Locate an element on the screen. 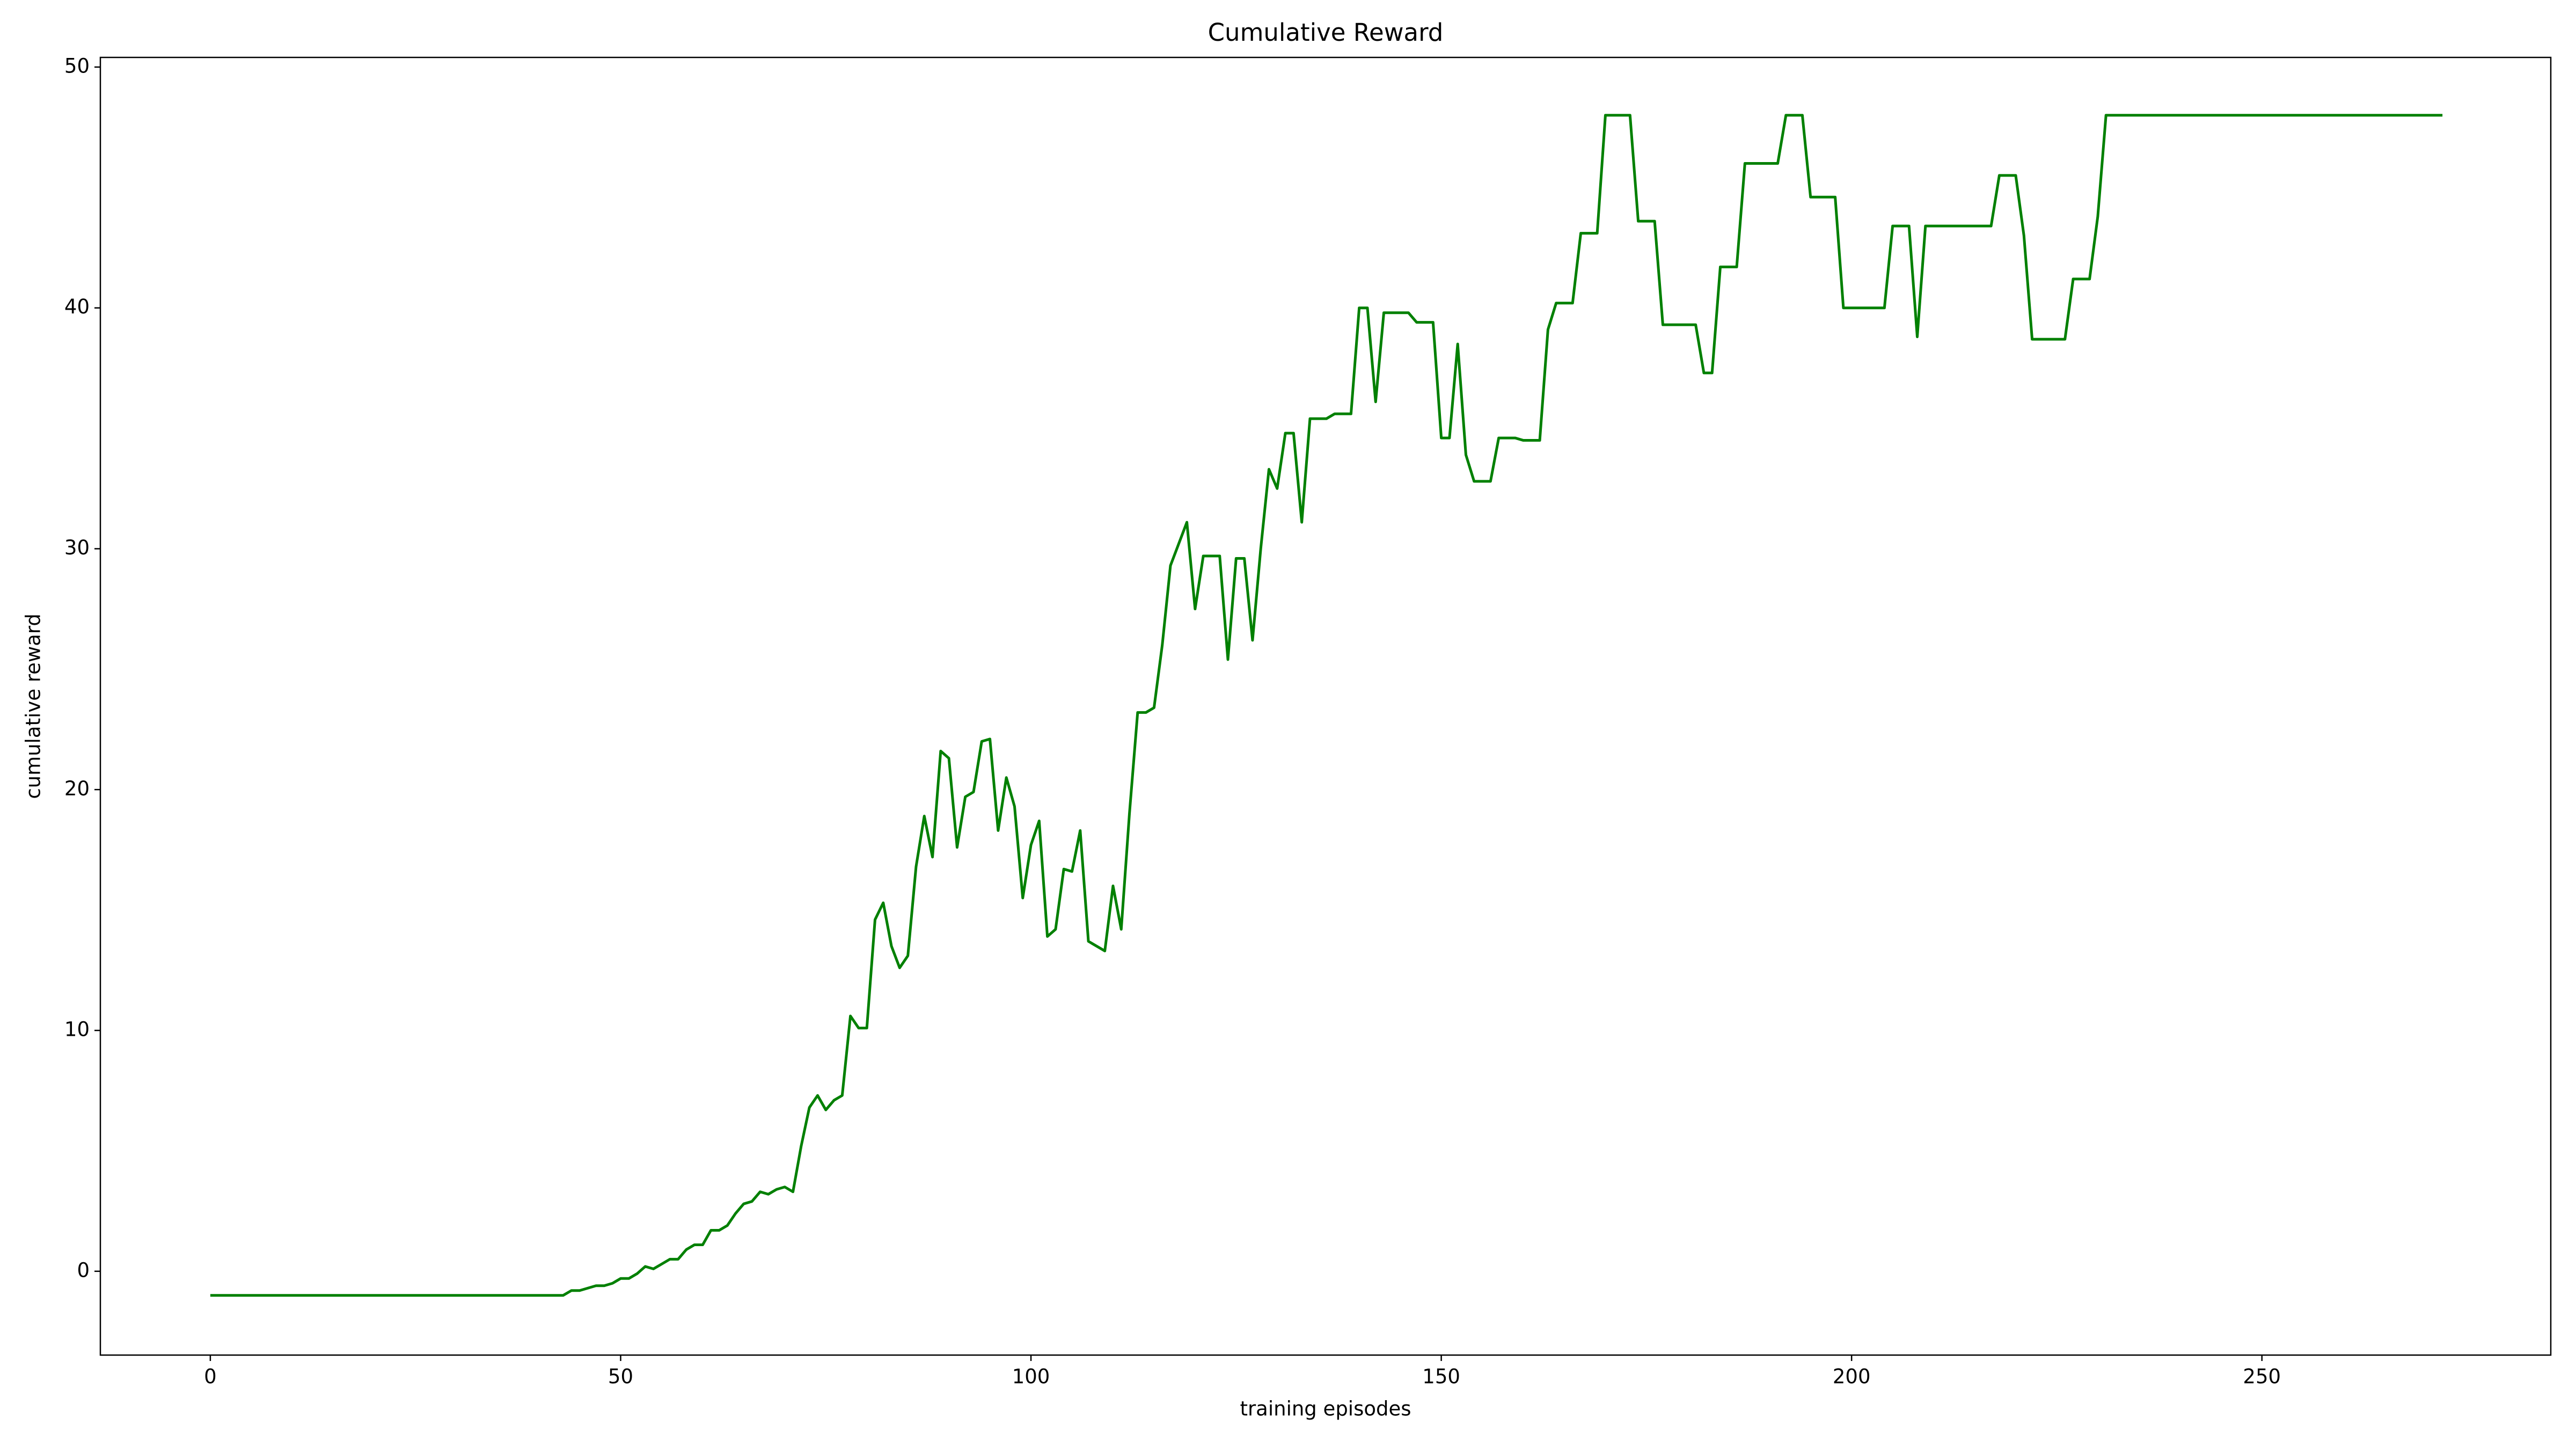 This screenshot has width=2576, height=1449. x-tick-label: 0 is located at coordinates (210, 1376).